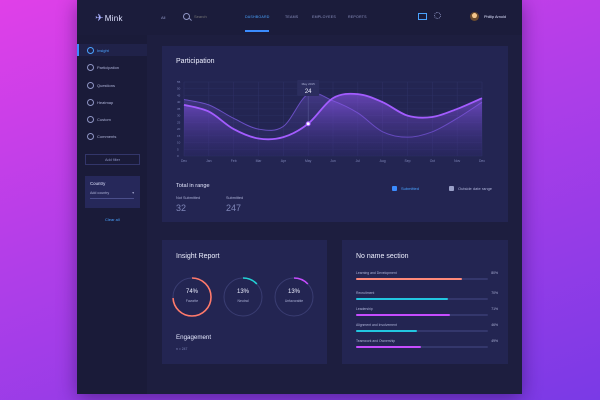 The height and width of the screenshot is (400, 600). I want to click on series-submitted-line, so click(333, 116).